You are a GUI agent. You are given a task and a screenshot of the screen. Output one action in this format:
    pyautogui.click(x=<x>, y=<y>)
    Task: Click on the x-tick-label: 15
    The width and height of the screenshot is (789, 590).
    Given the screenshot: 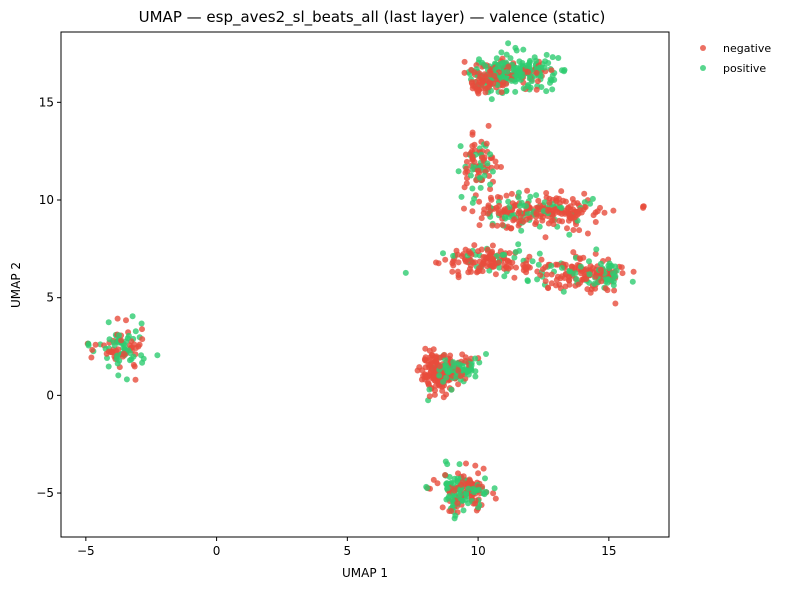 What is the action you would take?
    pyautogui.click(x=608, y=551)
    